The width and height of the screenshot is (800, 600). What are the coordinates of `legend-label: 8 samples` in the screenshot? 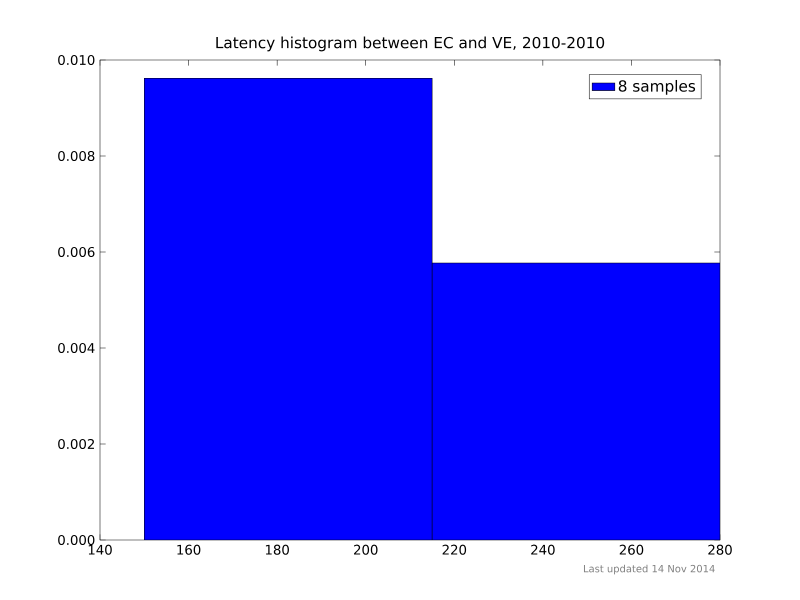 It's located at (657, 87).